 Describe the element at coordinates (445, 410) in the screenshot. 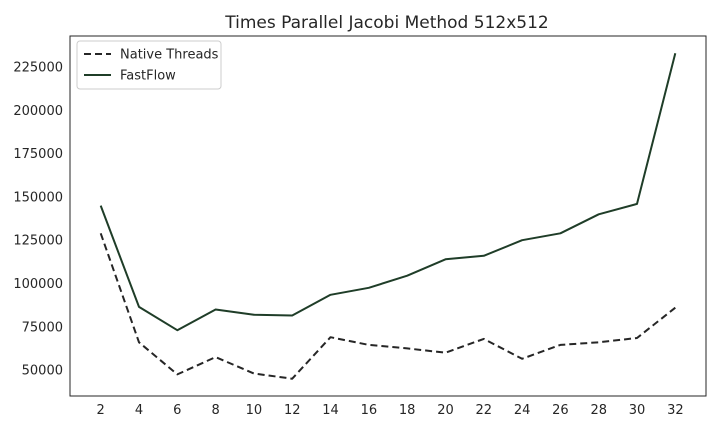

I see `x-tick-label: 20` at that location.